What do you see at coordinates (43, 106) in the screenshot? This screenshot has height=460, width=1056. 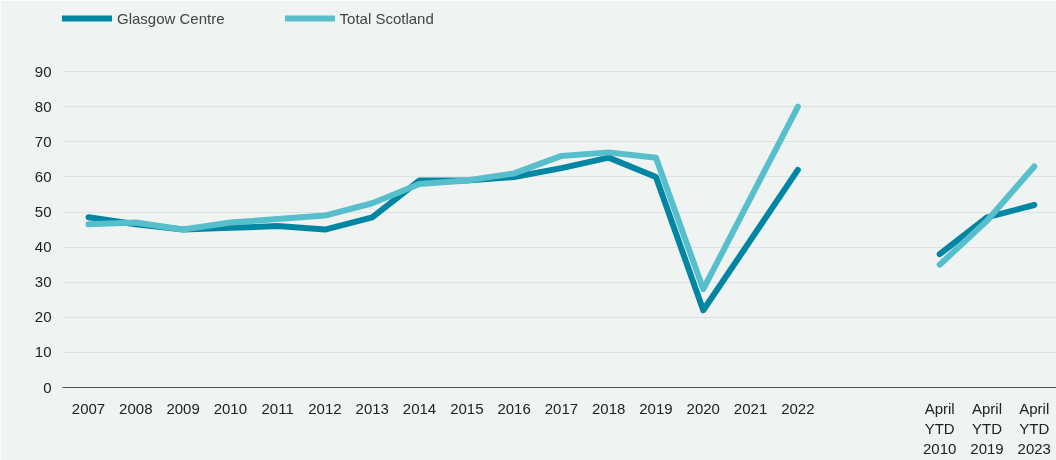 I see `y-tick-label: 80` at bounding box center [43, 106].